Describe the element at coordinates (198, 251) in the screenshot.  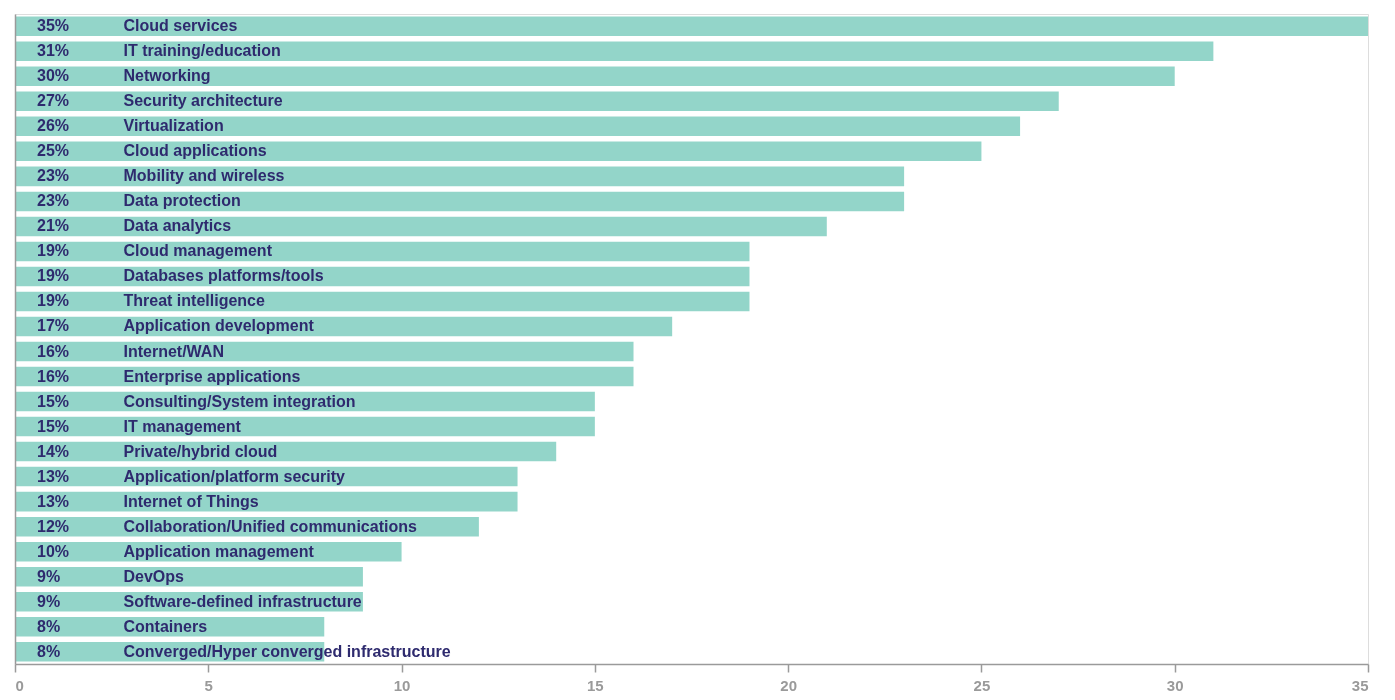
I see `y-tick-label: Cloud management` at that location.